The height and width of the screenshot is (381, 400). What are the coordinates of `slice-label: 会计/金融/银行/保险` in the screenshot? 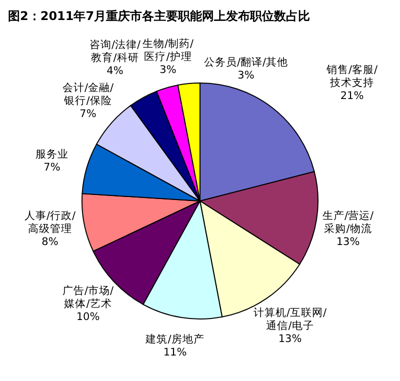 It's located at (88, 94).